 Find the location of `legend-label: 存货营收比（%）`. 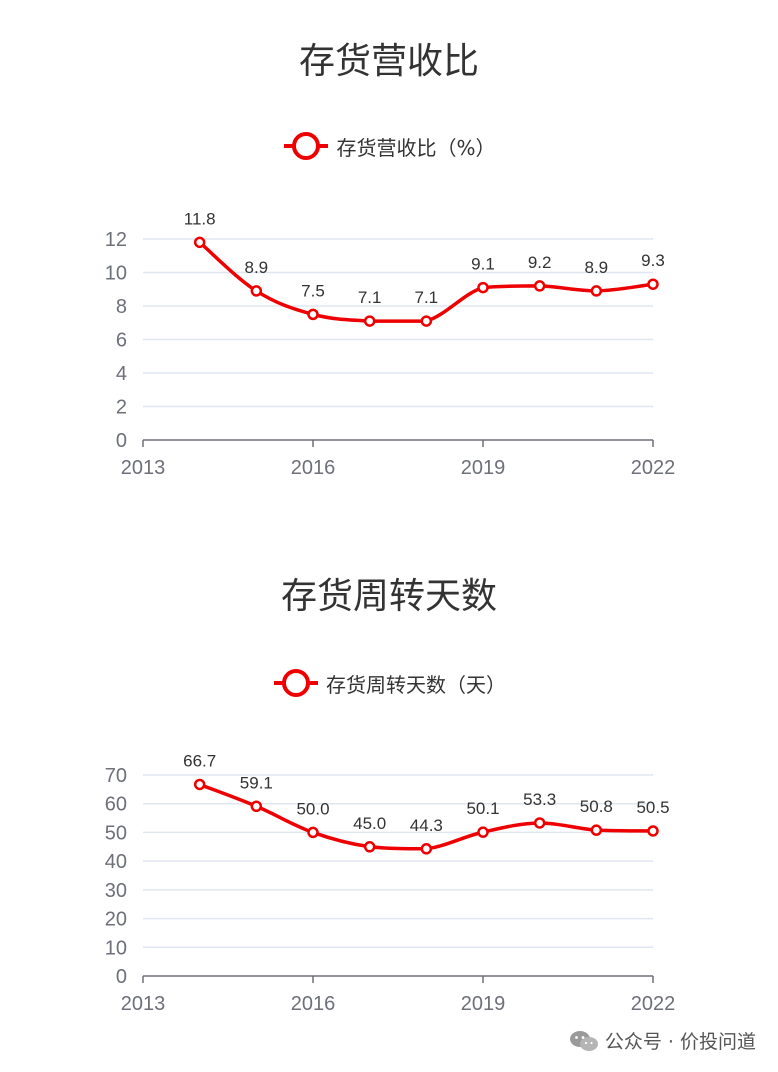

legend-label: 存货营收比（%） is located at coordinates (416, 147).